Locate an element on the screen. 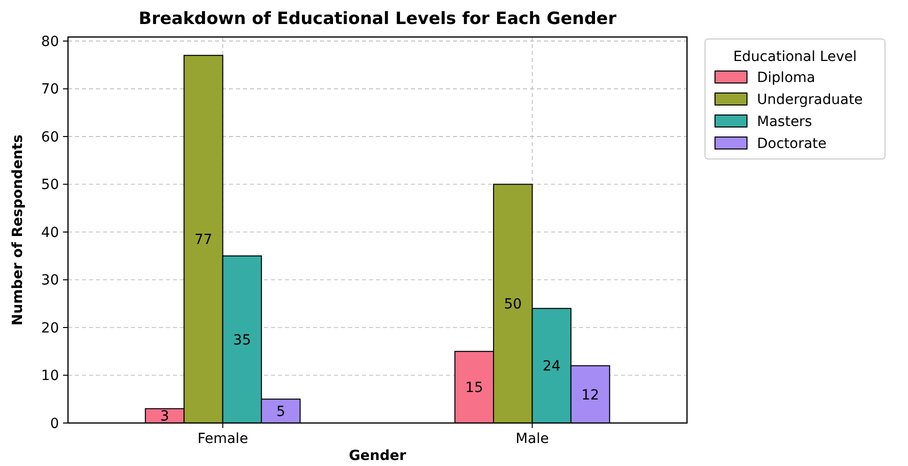 This screenshot has width=908, height=466. y-tick-label: 80 is located at coordinates (50, 42).